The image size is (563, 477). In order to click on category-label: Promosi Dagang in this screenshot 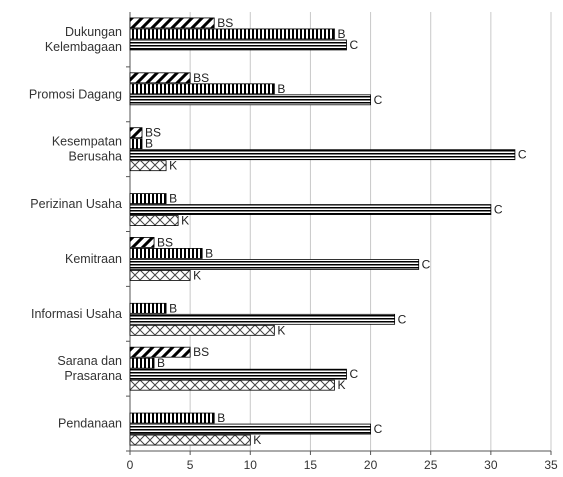, I will do `click(75, 94)`.